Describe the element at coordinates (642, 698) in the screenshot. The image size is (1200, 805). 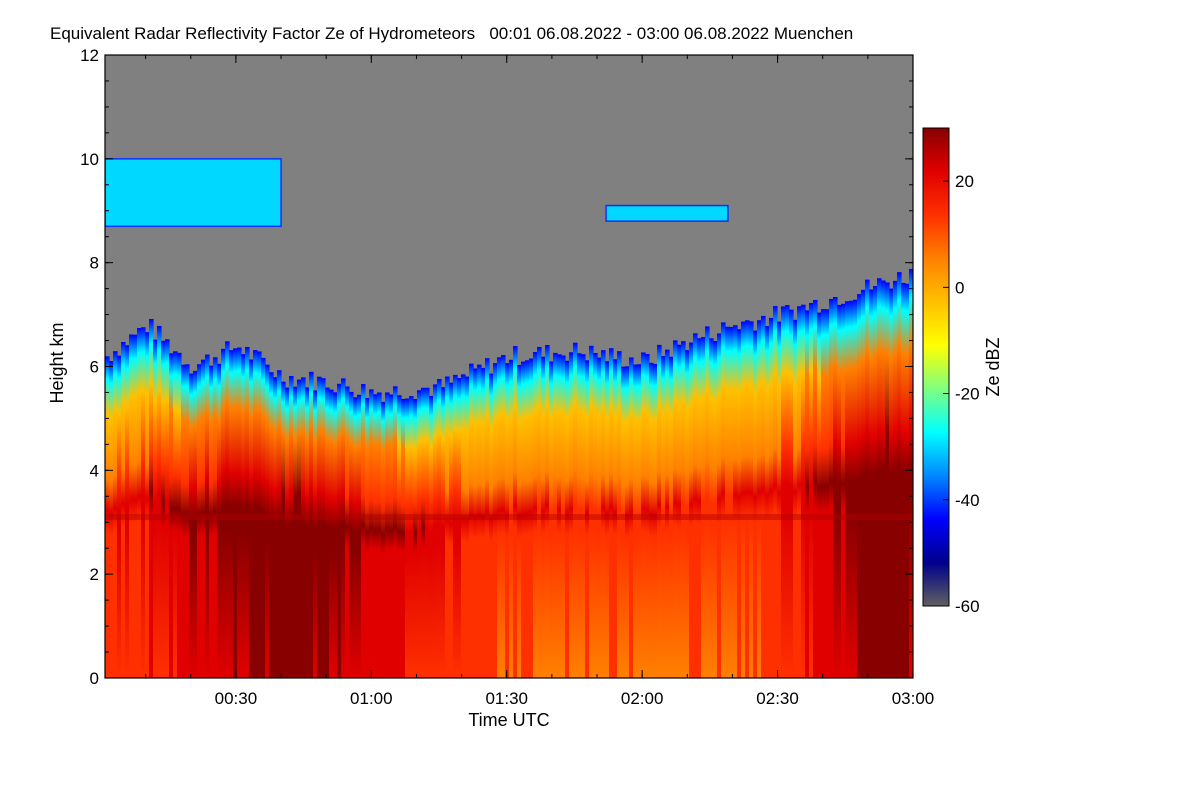
I see `x-tick-label: 02:00` at that location.